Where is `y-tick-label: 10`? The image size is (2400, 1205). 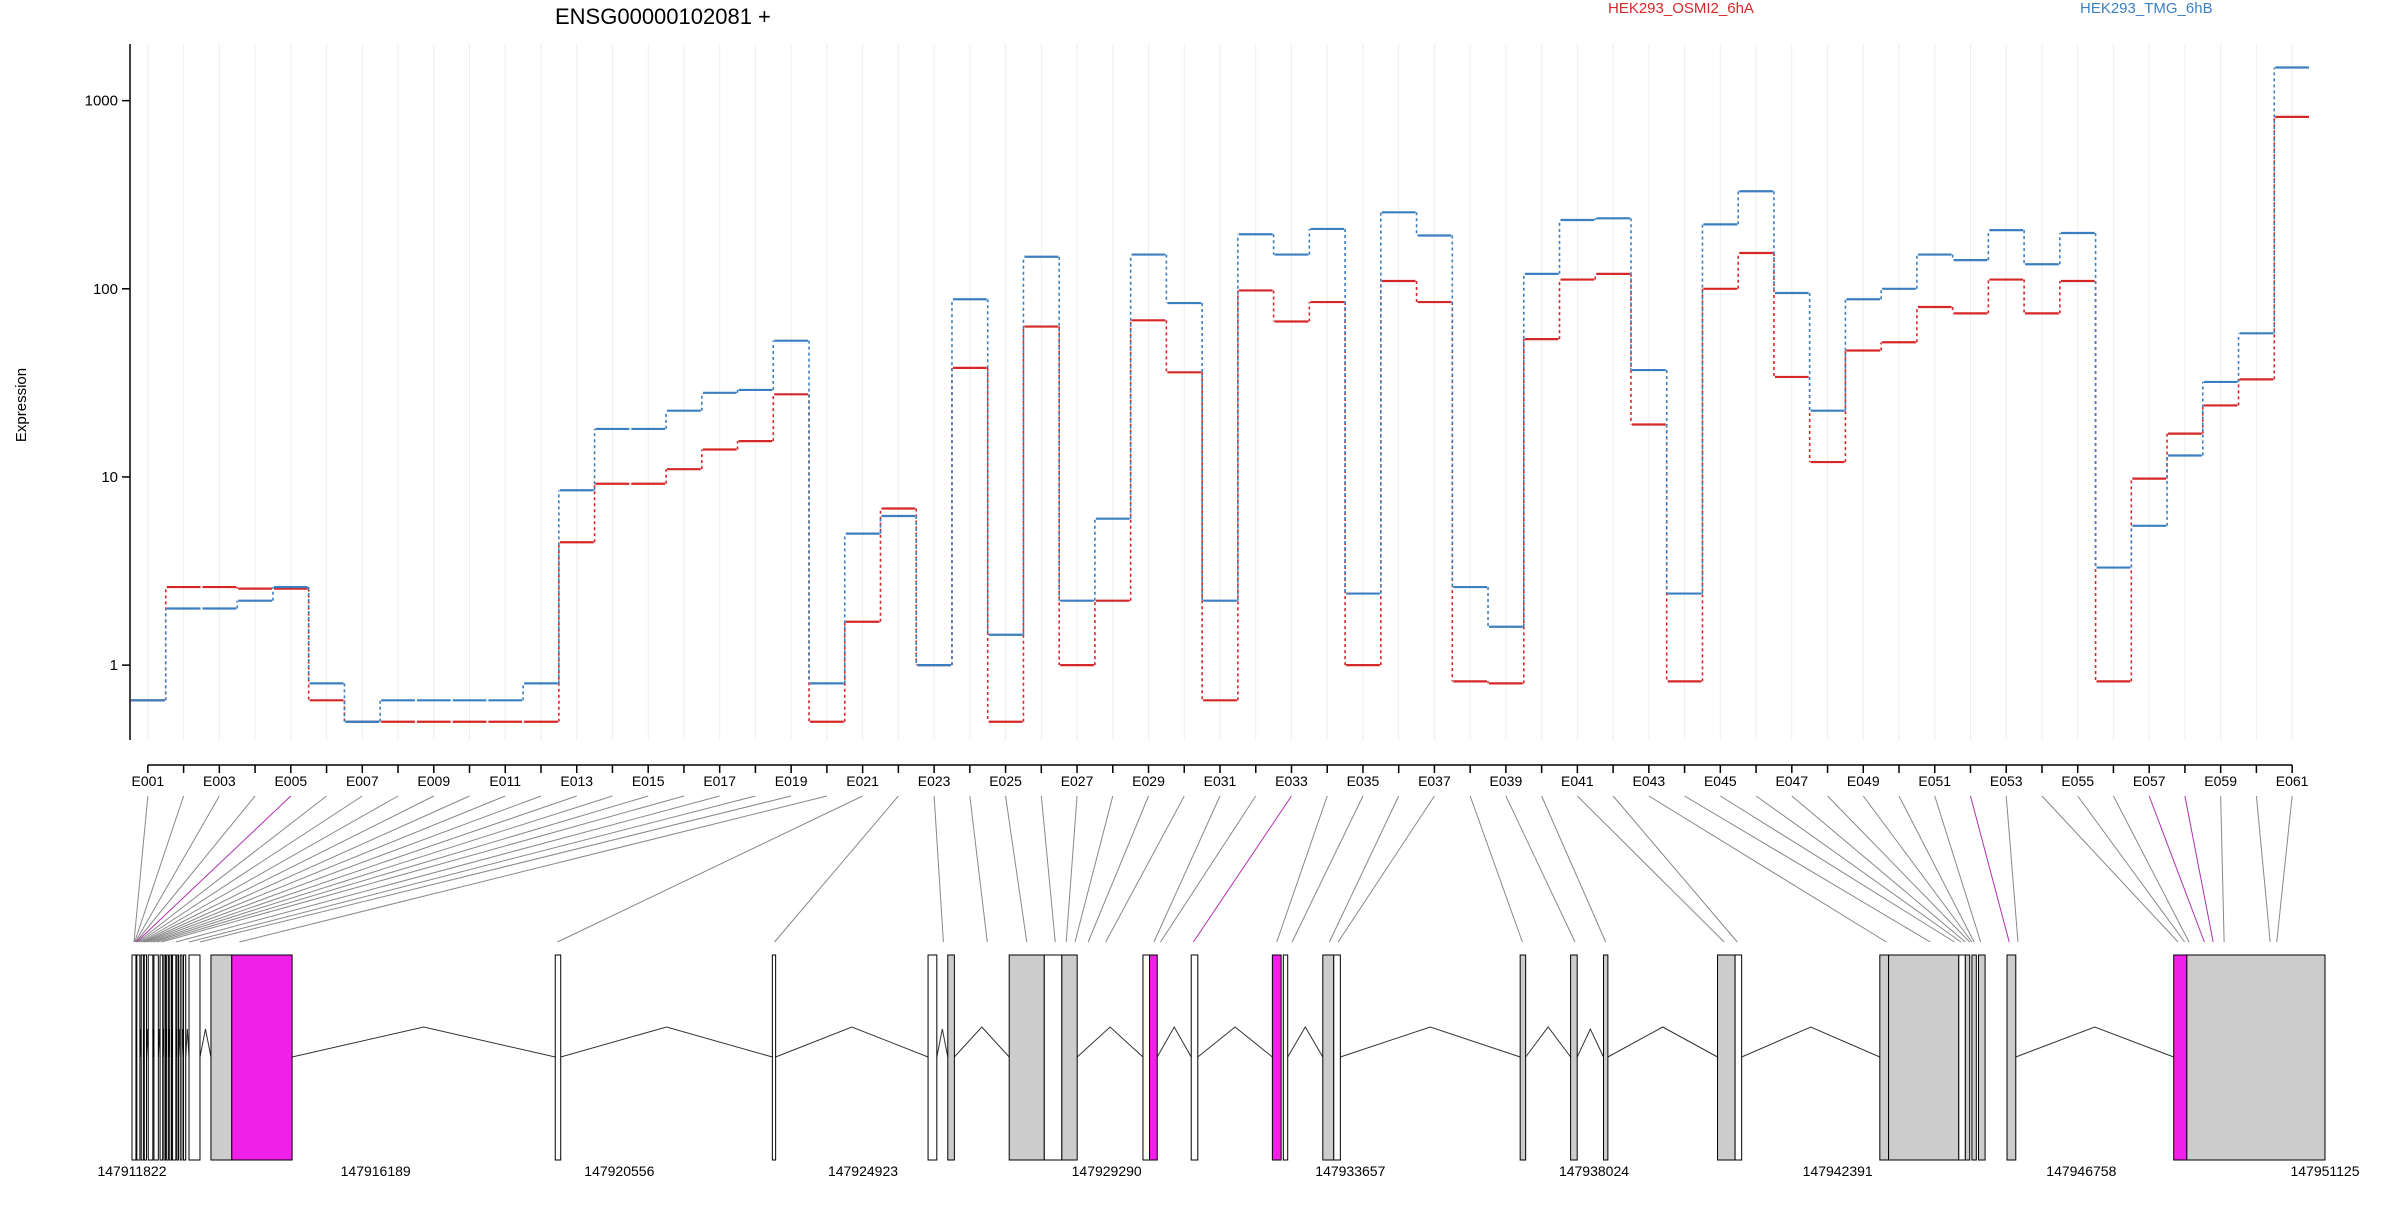
y-tick-label: 10 is located at coordinates (109, 477).